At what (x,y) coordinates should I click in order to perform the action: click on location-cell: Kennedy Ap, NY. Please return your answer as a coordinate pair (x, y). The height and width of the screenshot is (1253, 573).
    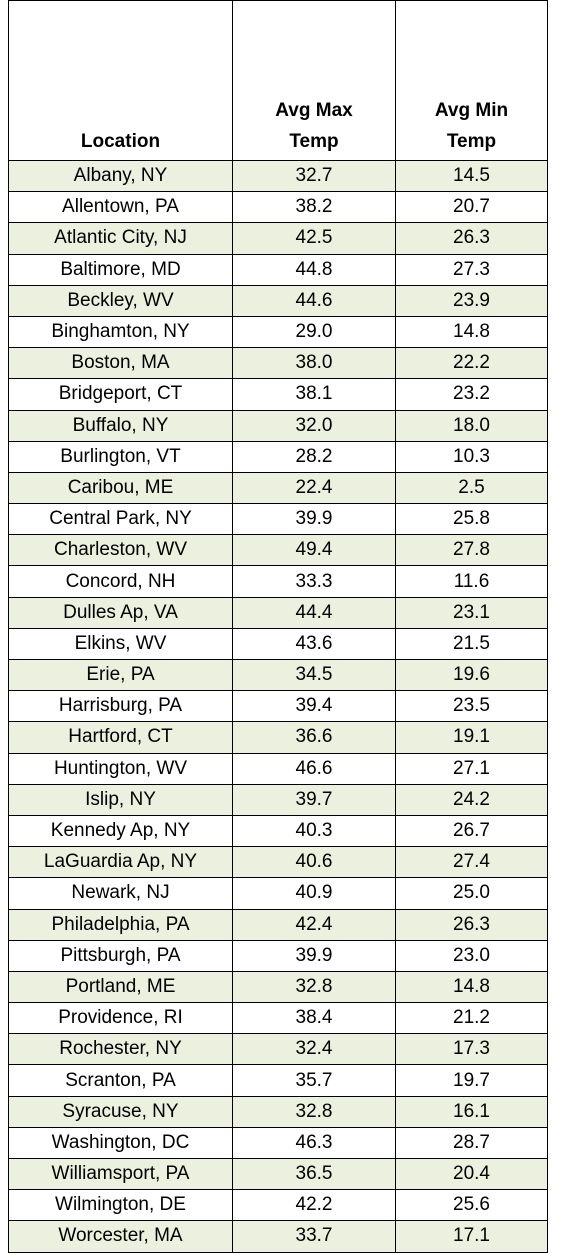
    Looking at the image, I should click on (120, 831).